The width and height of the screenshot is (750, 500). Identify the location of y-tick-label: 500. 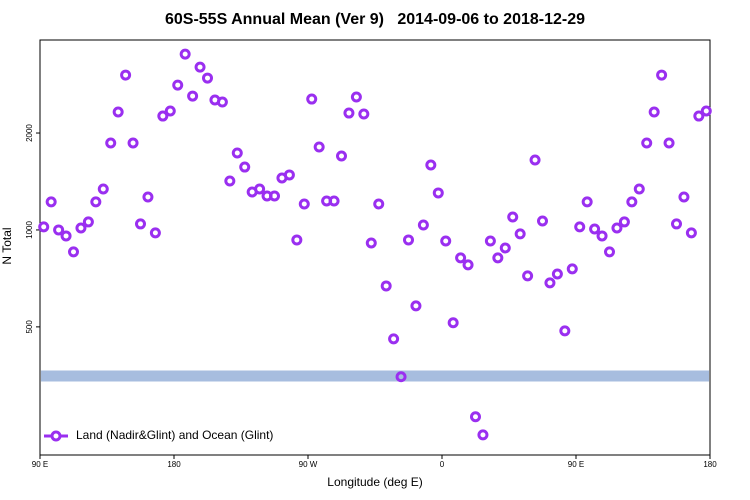
(29, 327).